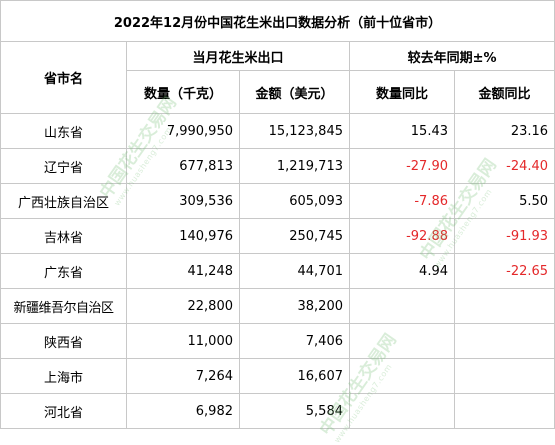 The image size is (555, 445). I want to click on amount-yoy-cell: -91.93, so click(504, 236).